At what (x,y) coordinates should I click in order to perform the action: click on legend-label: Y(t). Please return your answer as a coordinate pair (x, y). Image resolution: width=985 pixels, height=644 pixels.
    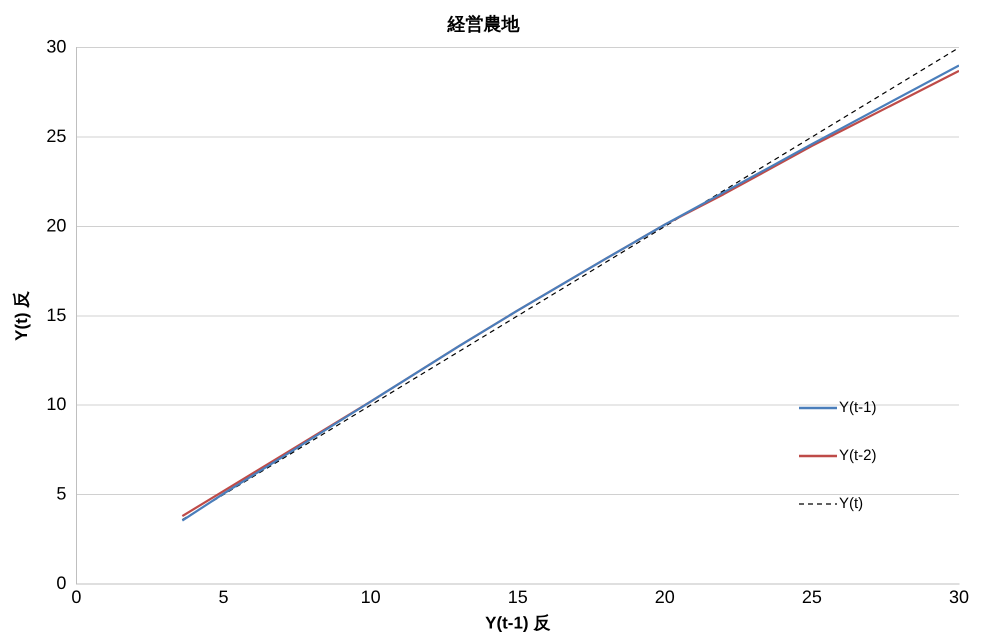
    Looking at the image, I should click on (851, 503).